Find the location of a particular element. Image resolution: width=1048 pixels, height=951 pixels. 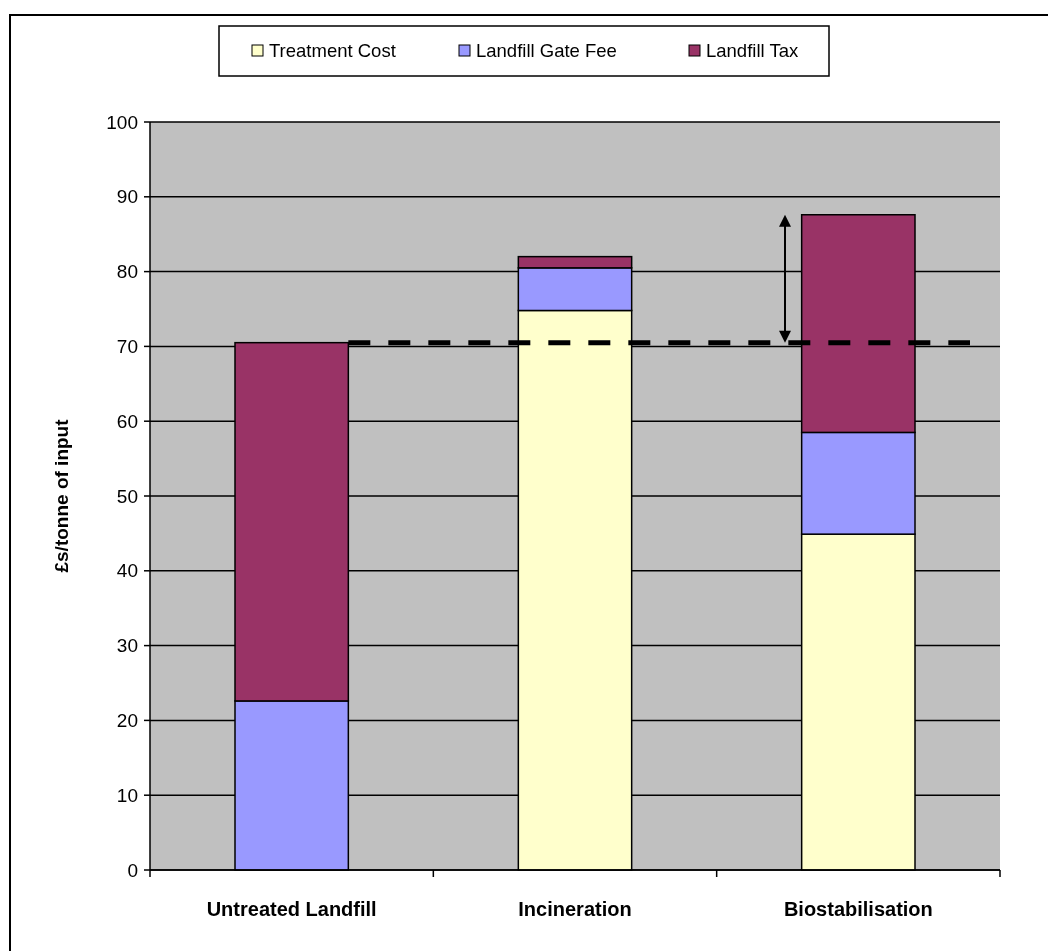

legend-label: Landfill Gate Fee is located at coordinates (546, 50).